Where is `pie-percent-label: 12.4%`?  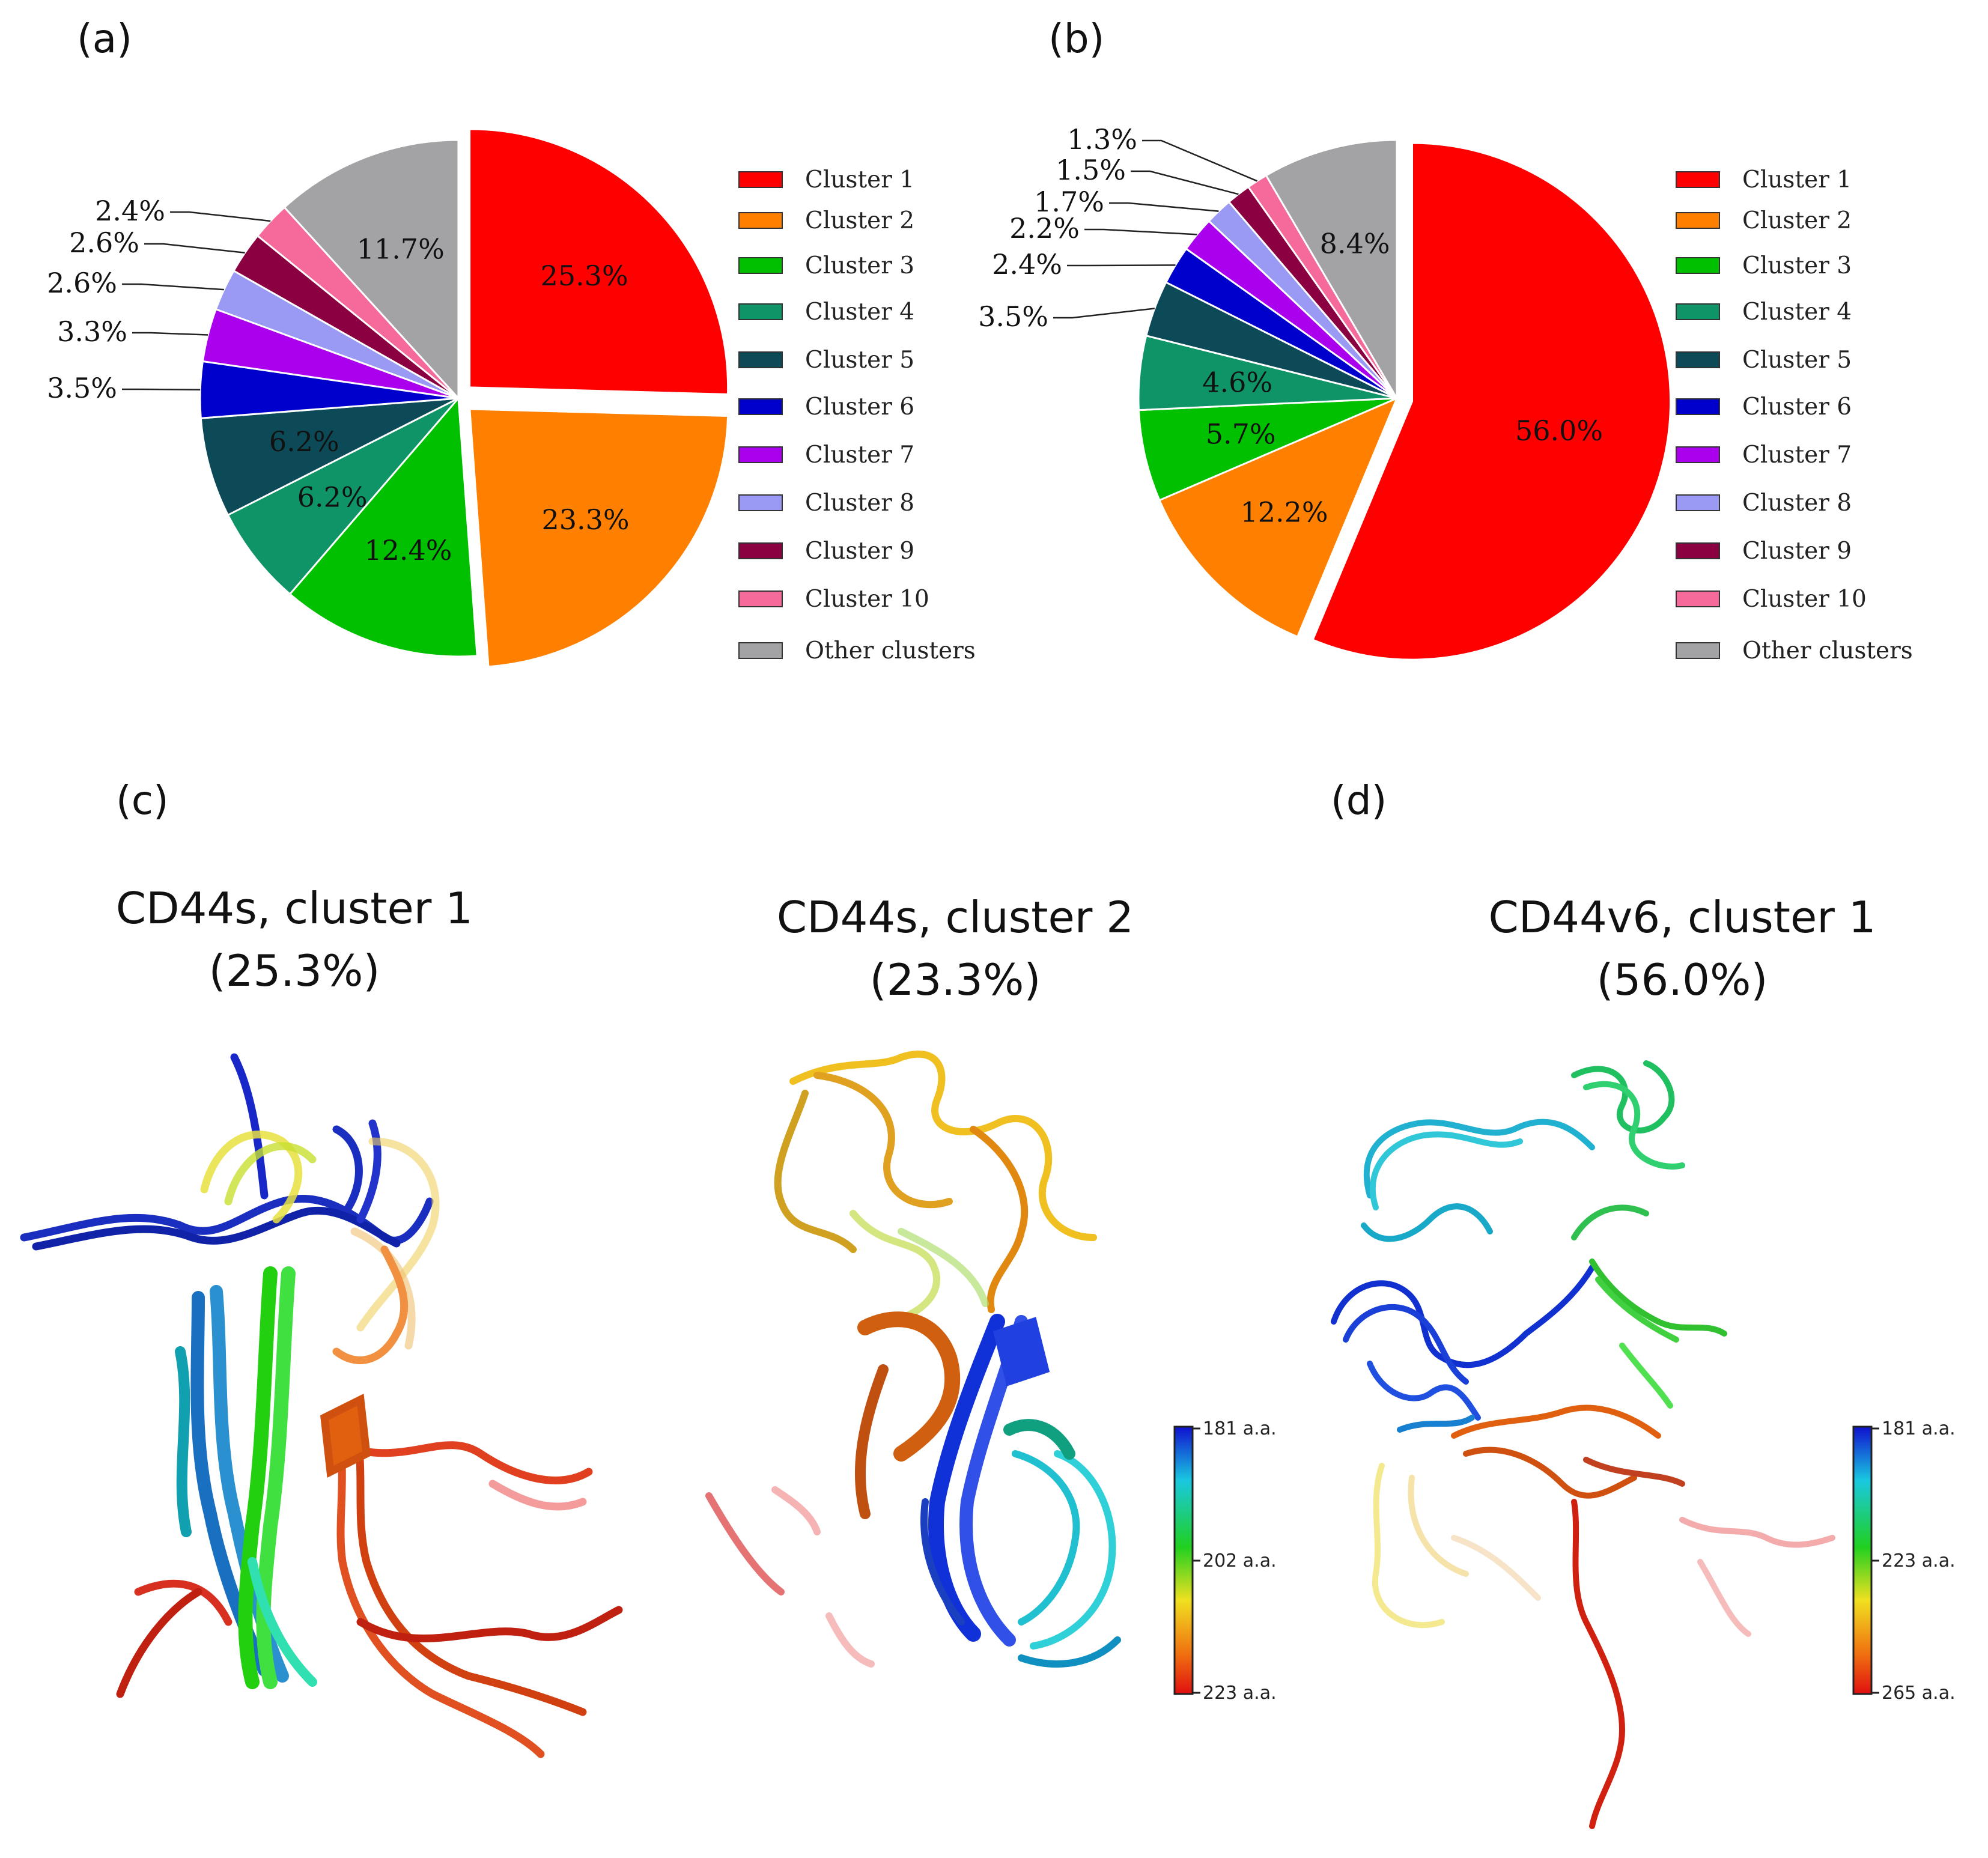 pie-percent-label: 12.4% is located at coordinates (408, 550).